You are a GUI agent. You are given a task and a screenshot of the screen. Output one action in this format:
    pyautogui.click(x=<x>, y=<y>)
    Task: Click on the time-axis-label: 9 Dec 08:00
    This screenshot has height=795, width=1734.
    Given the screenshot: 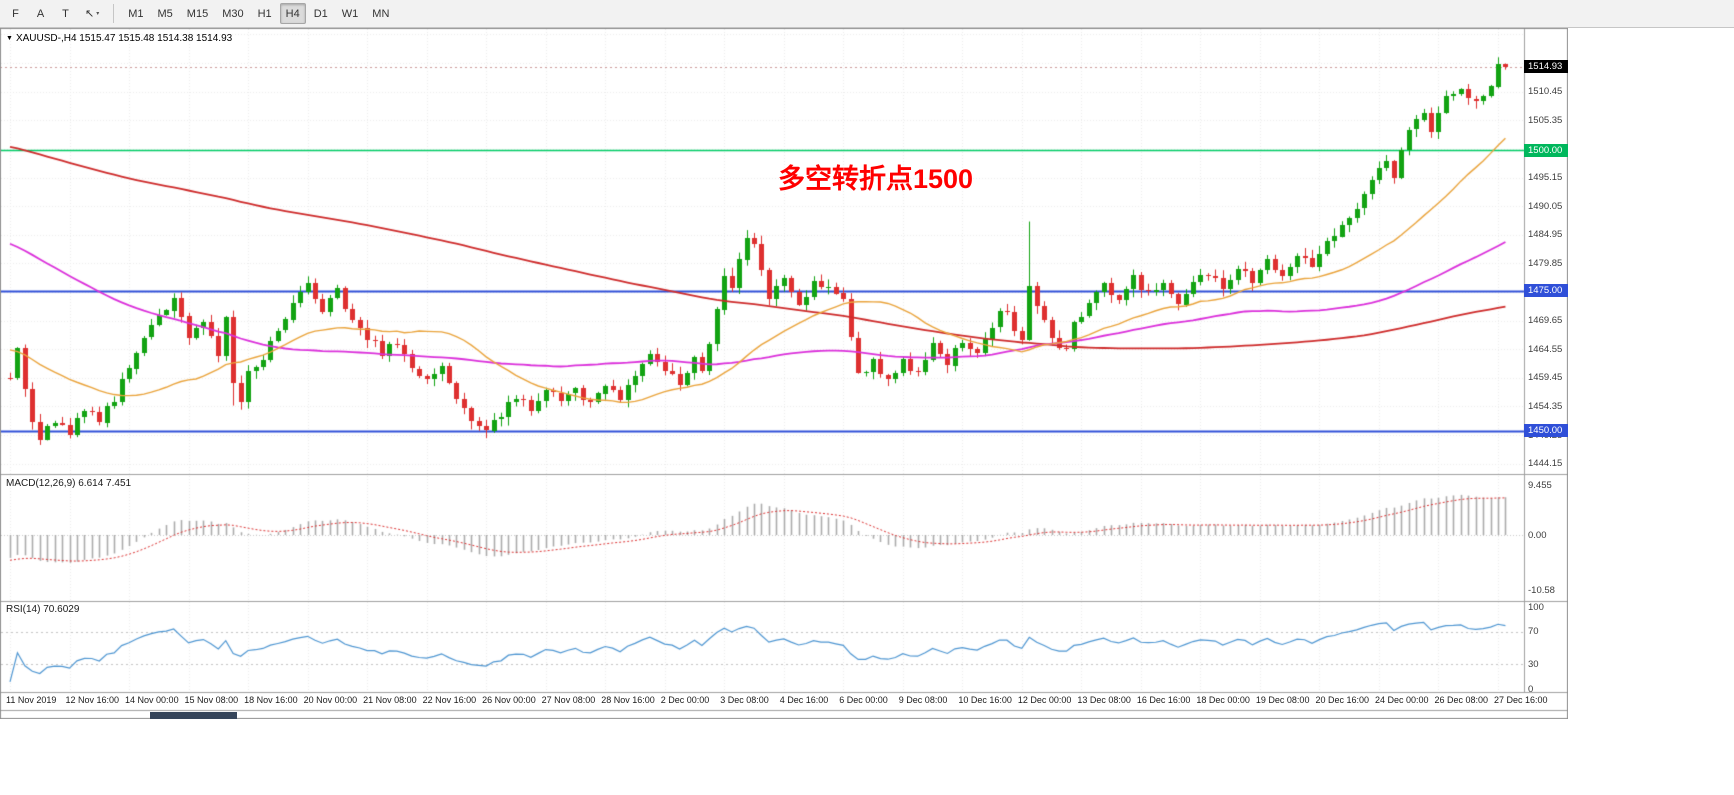 What is the action you would take?
    pyautogui.click(x=923, y=700)
    